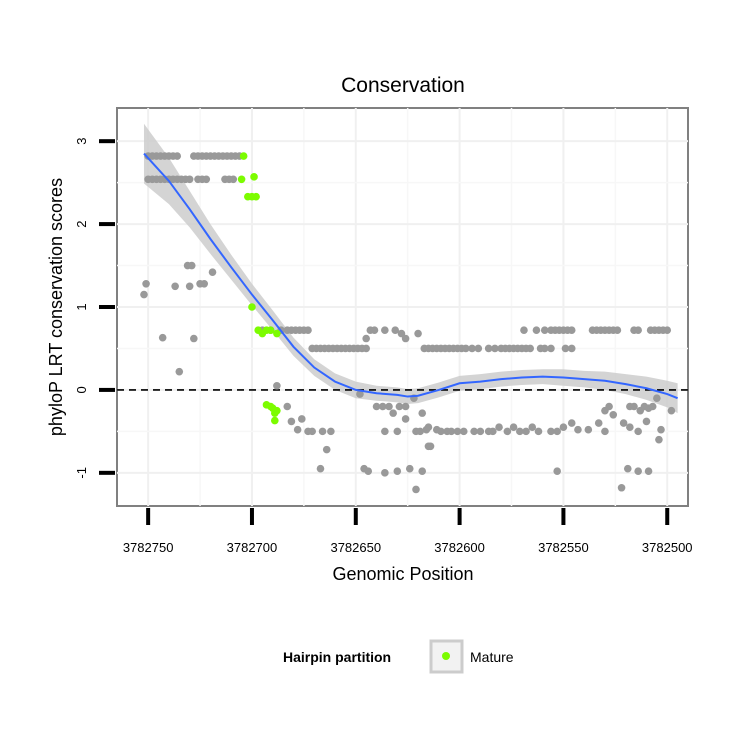  What do you see at coordinates (667, 547) in the screenshot?
I see `x-tick-label: 3782500` at bounding box center [667, 547].